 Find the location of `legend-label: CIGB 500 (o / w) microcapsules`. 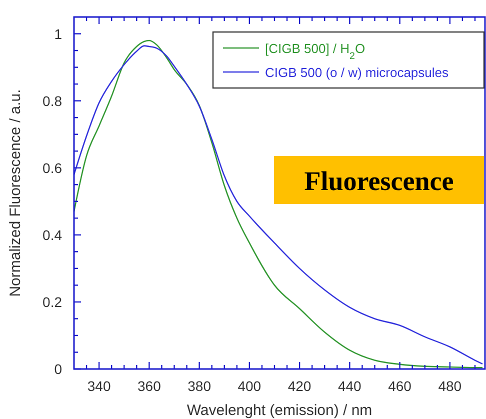

legend-label: CIGB 500 (o / w) microcapsules is located at coordinates (357, 72).